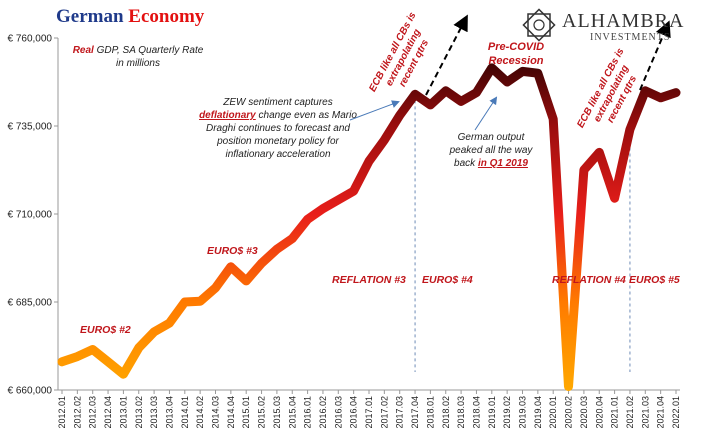 The image size is (705, 441). Describe the element at coordinates (277, 412) in the screenshot. I see `x-tick-label: 2015.03` at that location.